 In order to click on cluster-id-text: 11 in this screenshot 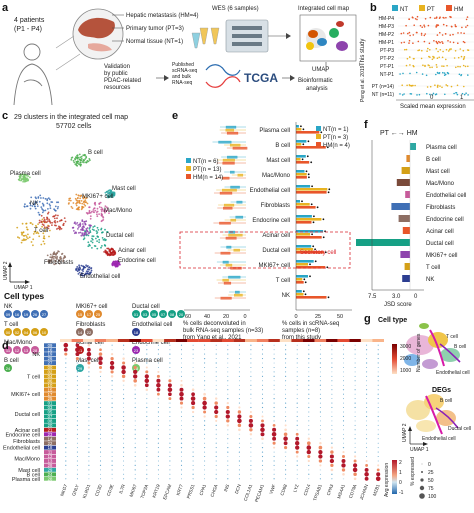, I will do `click(8, 350)`.